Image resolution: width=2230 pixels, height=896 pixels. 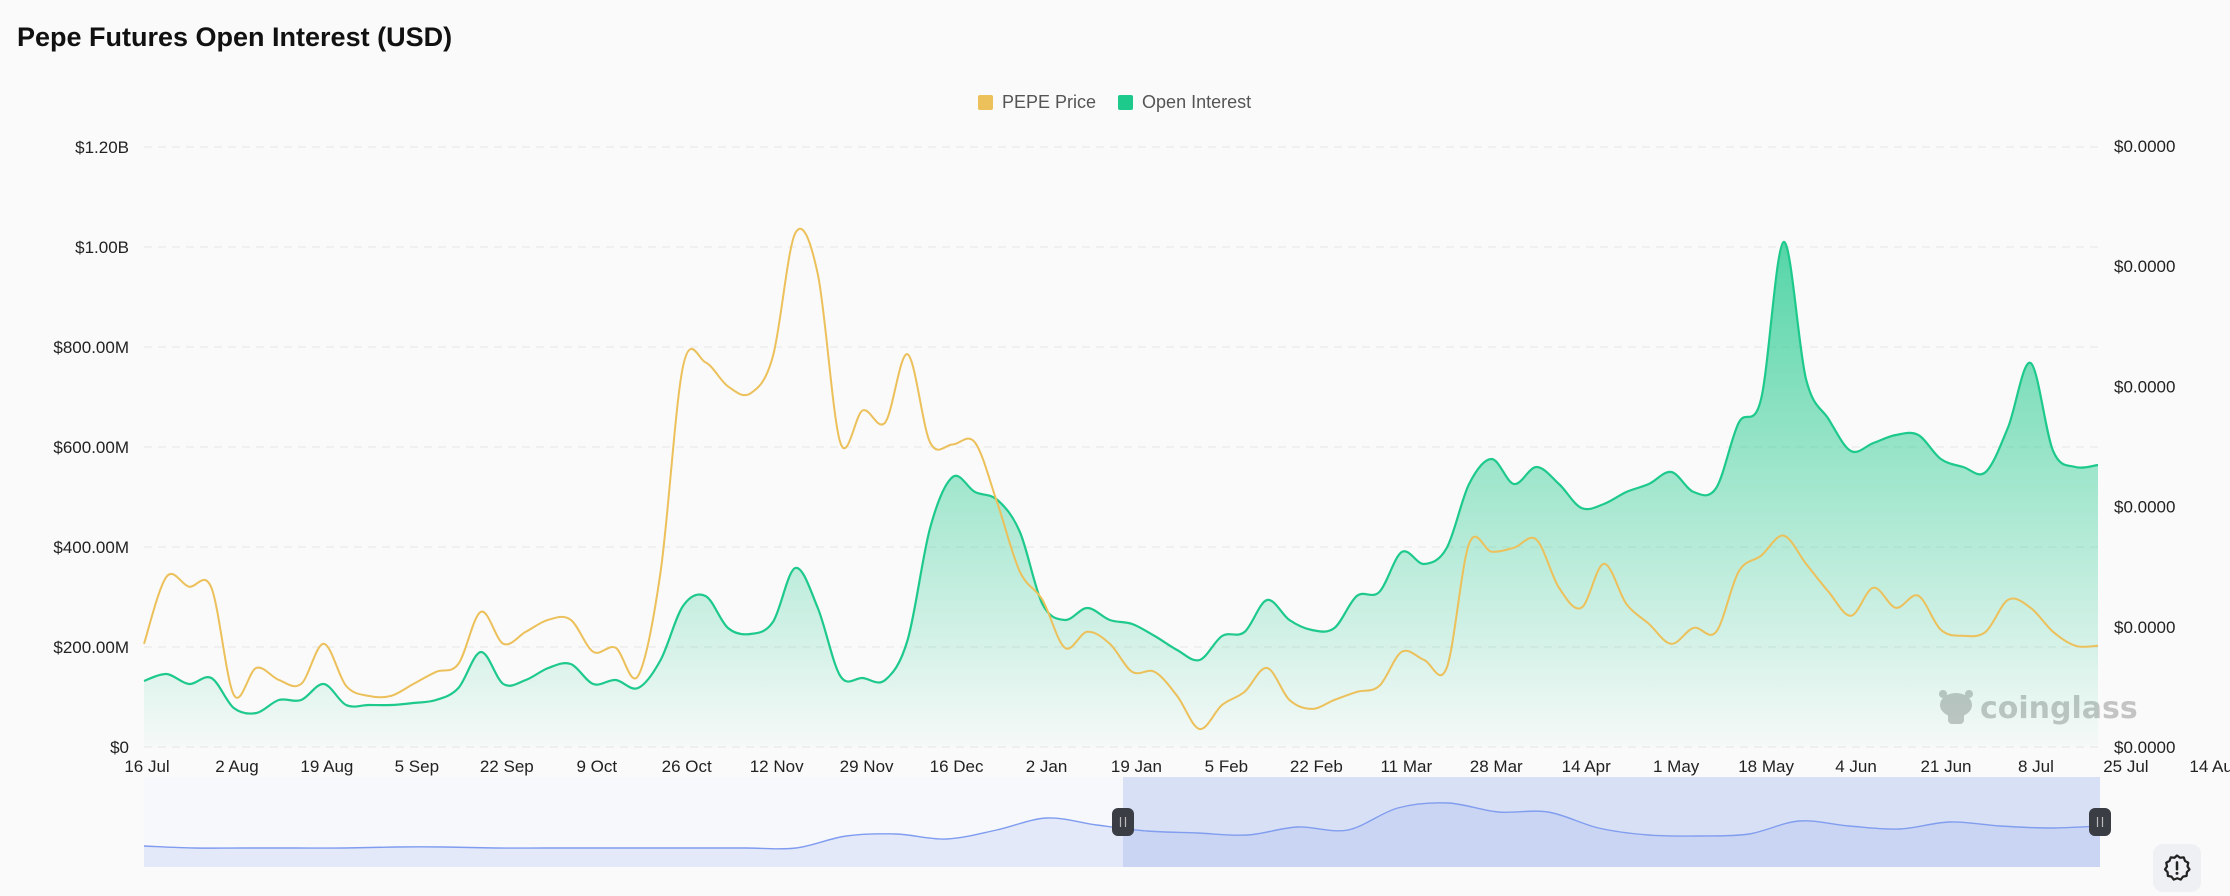 I want to click on x-axis-tick-label: 29 Nov, so click(x=867, y=766).